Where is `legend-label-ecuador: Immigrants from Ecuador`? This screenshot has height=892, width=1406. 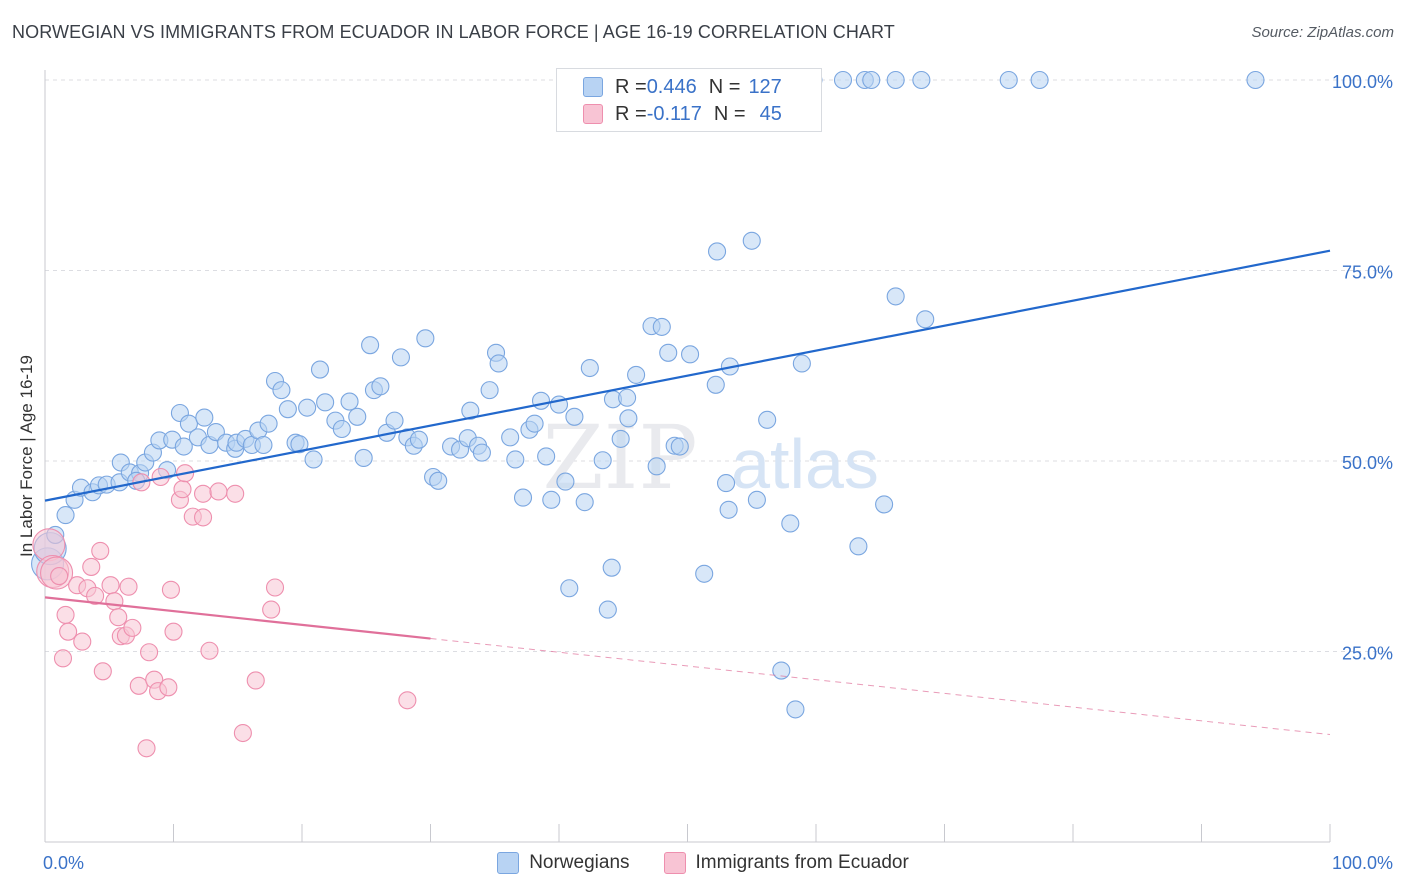
legend-label-ecuador: Immigrants from Ecuador is located at coordinates (802, 862).